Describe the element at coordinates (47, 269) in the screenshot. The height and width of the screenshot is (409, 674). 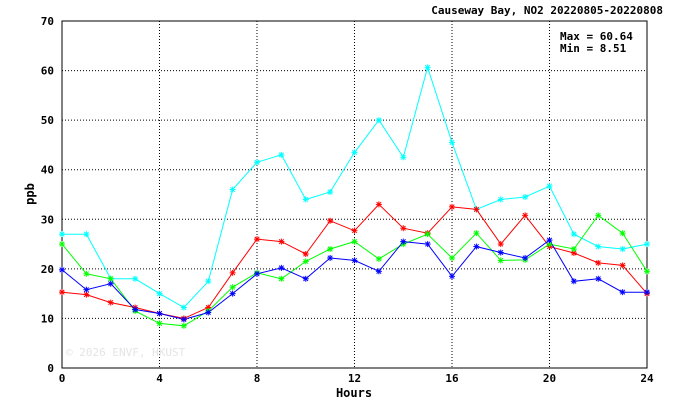
I see `y-tick-label: 20` at that location.